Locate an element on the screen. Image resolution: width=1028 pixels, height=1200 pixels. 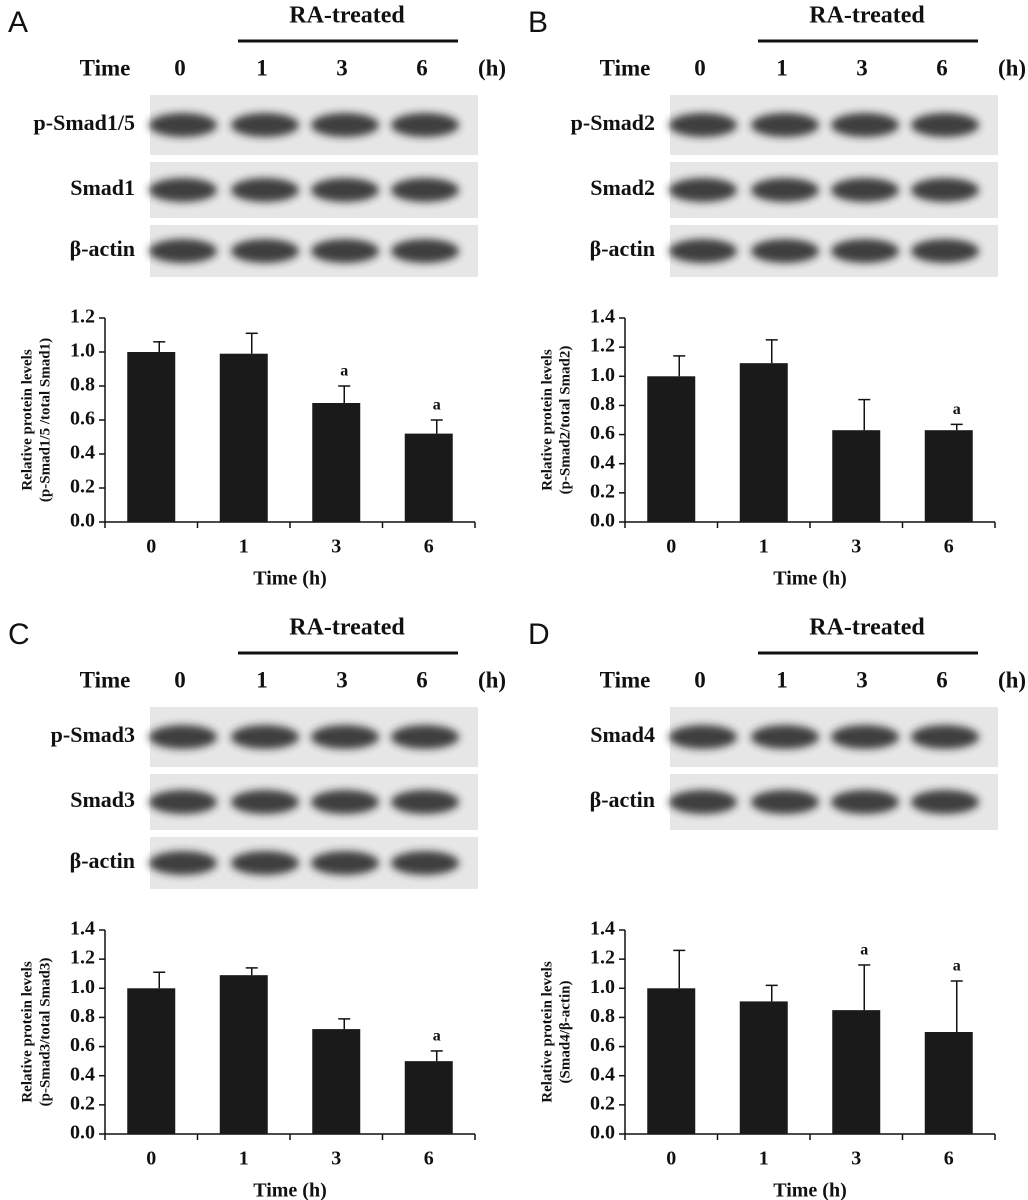
blot-label: Smad4 is located at coordinates (622, 734).